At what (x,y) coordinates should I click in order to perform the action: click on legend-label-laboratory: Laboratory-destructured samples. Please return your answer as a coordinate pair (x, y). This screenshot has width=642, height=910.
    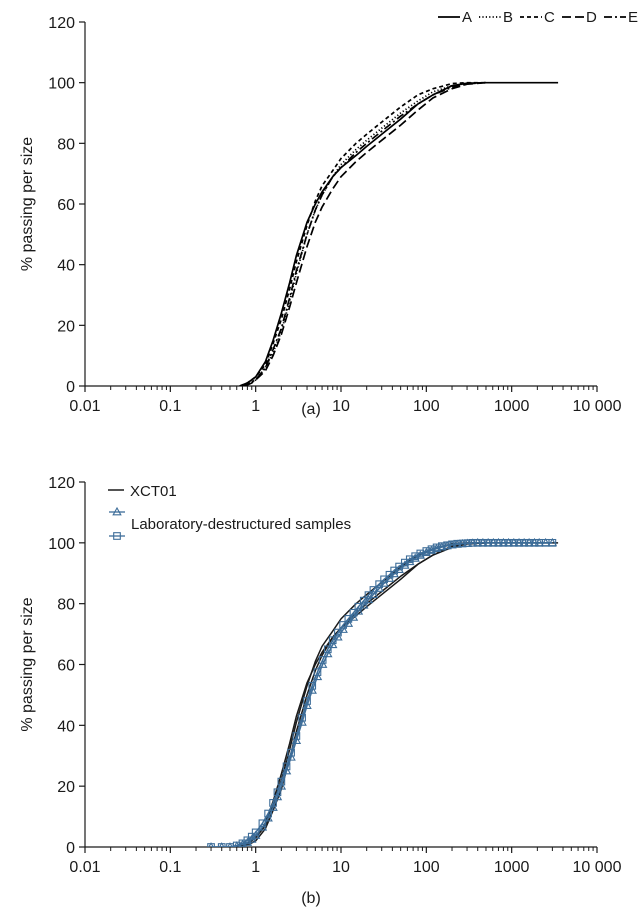
    Looking at the image, I should click on (241, 524).